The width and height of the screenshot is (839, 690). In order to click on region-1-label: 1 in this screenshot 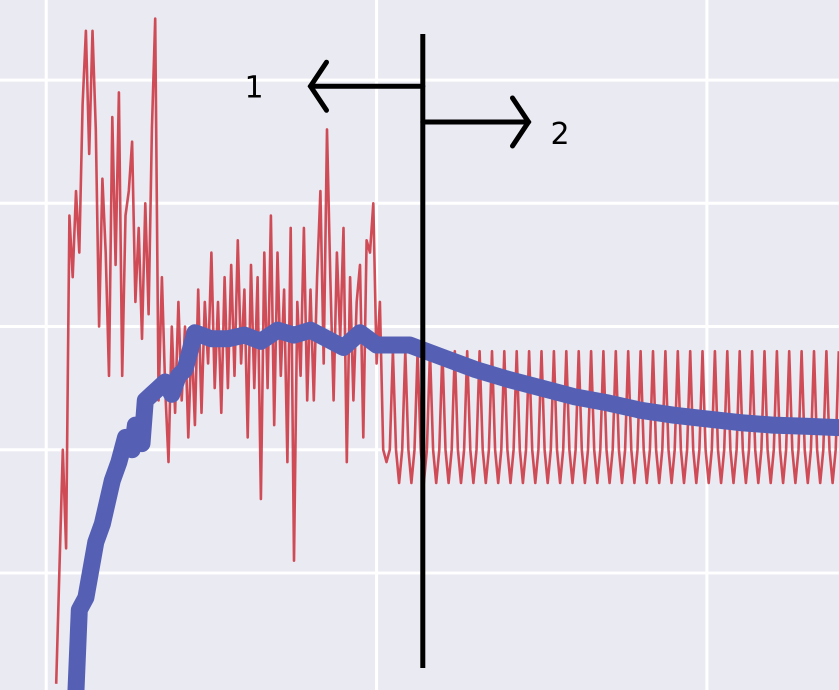, I will do `click(253, 87)`.